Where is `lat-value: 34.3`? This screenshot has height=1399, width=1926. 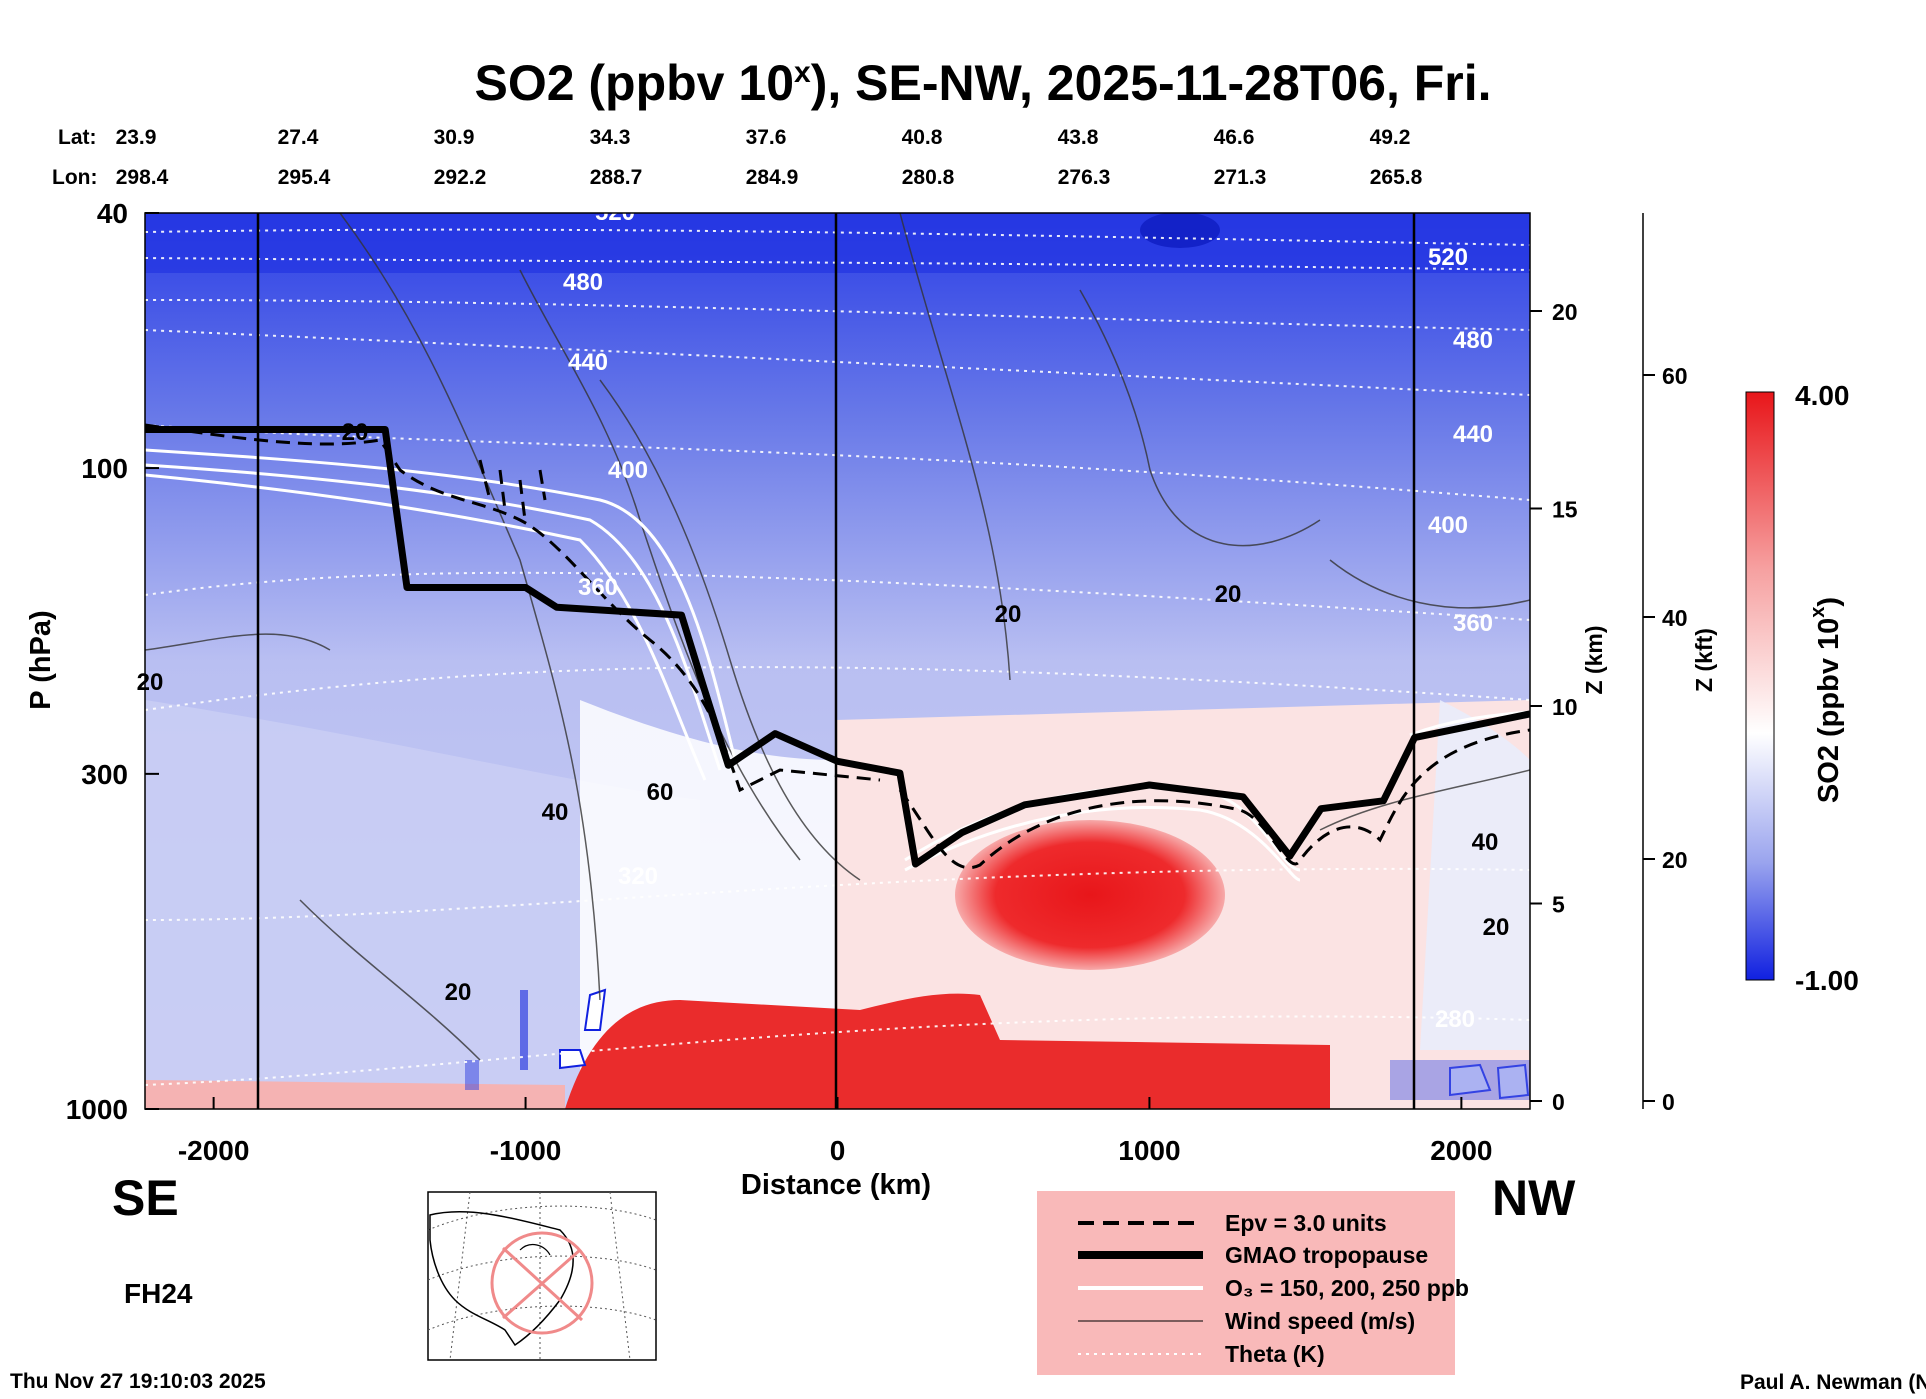 lat-value: 34.3 is located at coordinates (610, 137).